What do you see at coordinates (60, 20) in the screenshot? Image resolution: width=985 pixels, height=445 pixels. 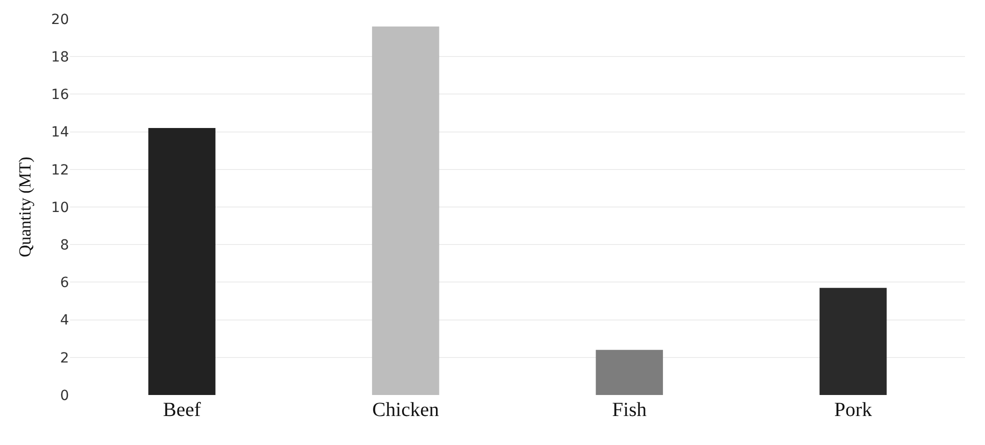 I see `y-tick-label: 20` at bounding box center [60, 20].